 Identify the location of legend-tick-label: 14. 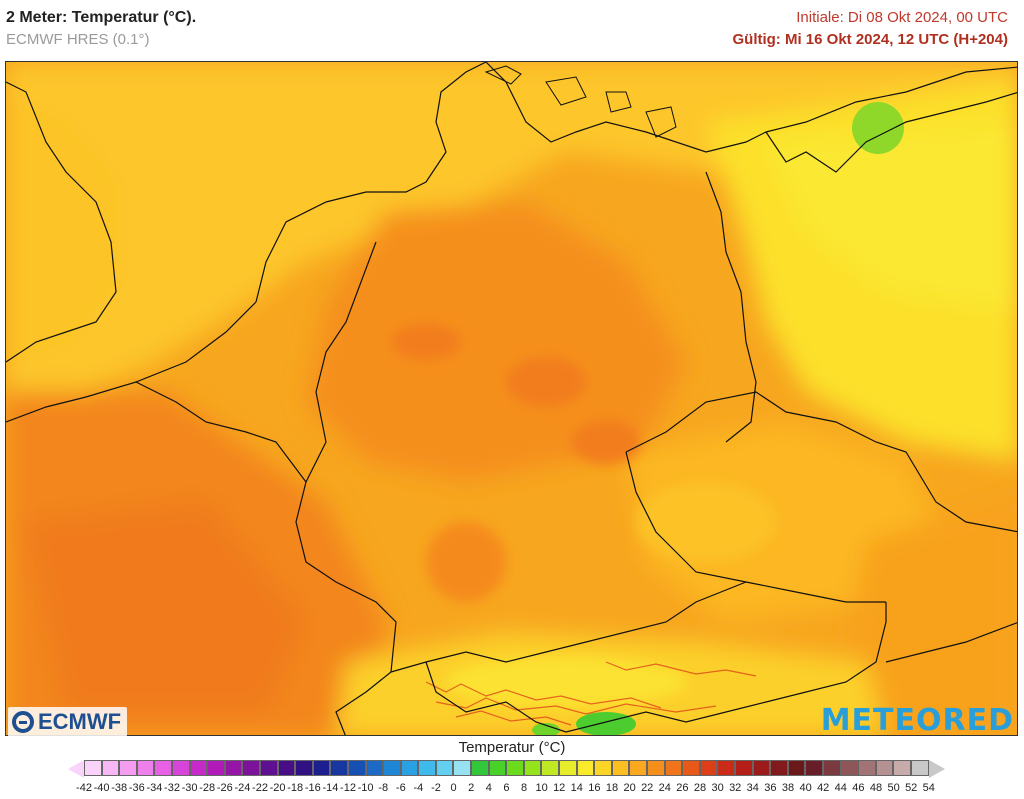
(576, 788).